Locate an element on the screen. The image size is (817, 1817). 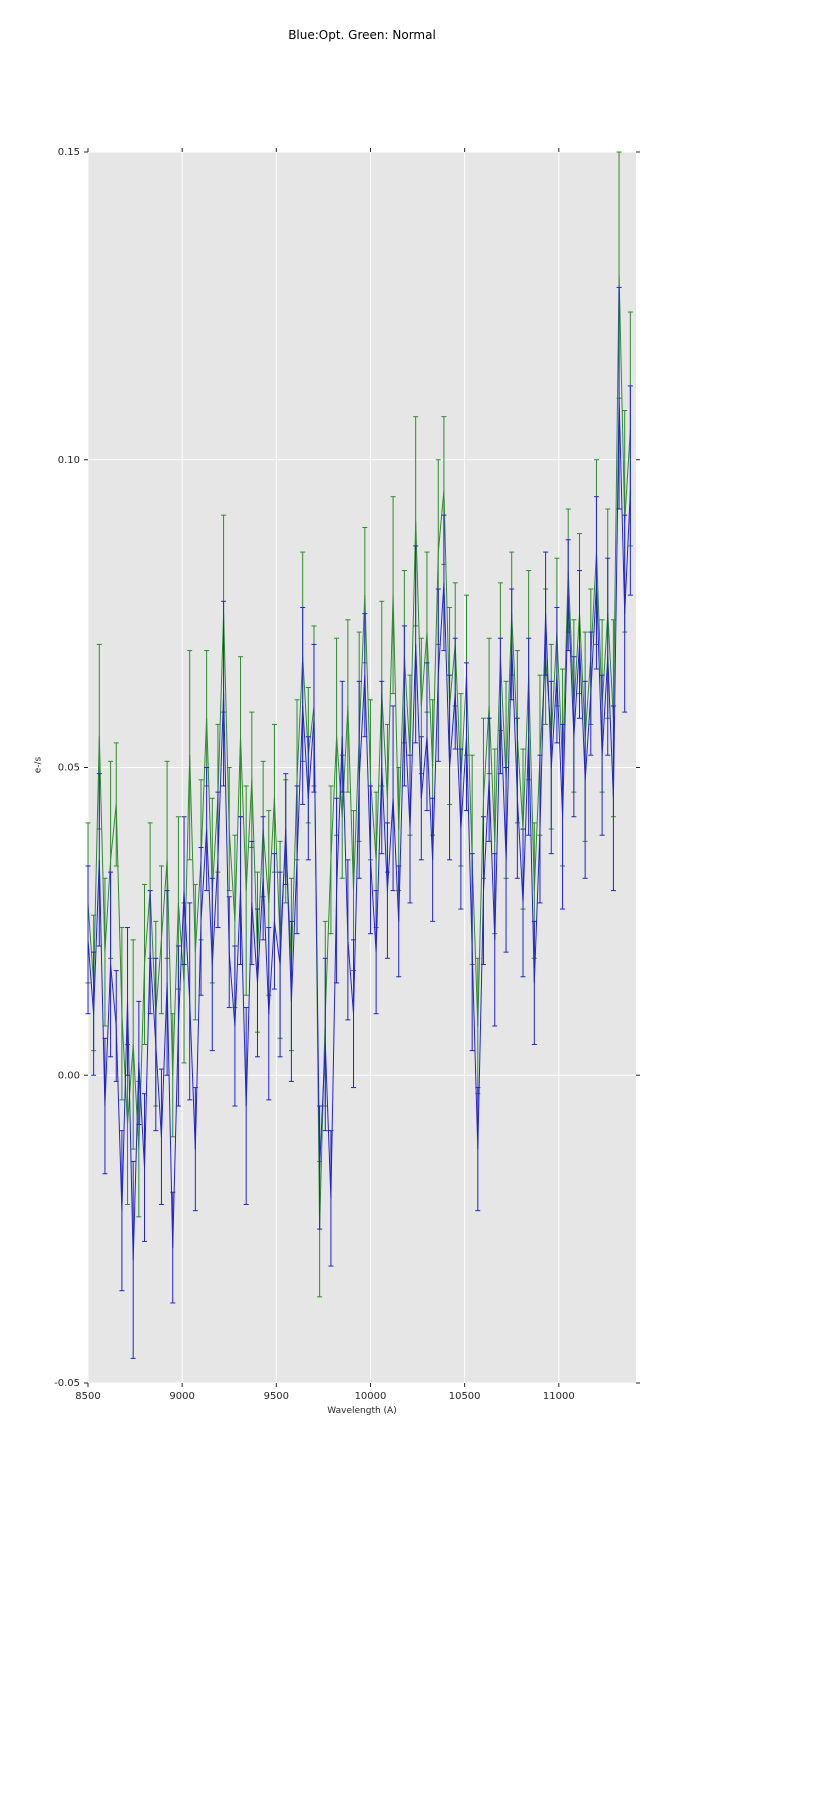
y-tick-label: 0.15 is located at coordinates (69, 152).